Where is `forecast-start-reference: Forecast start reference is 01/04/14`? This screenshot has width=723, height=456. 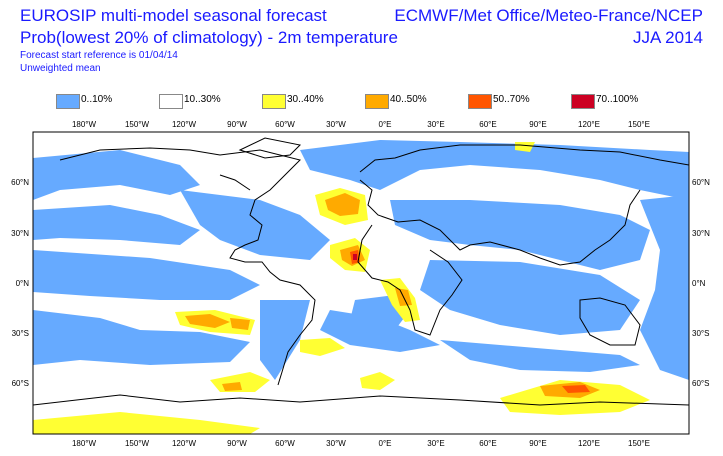 forecast-start-reference: Forecast start reference is 01/04/14 is located at coordinates (99, 55).